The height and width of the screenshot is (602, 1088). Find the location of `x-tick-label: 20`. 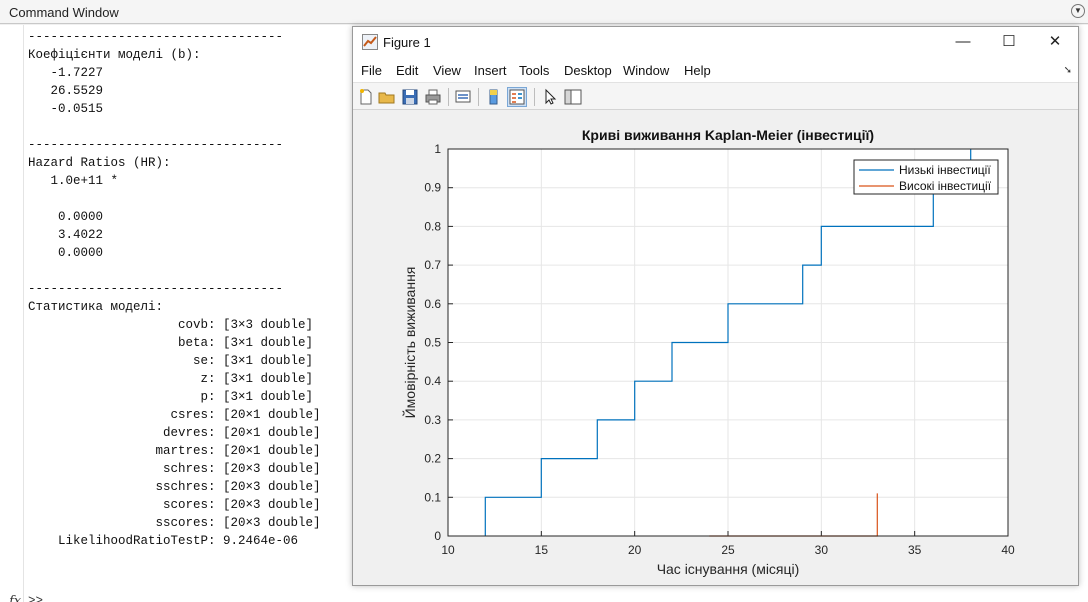

x-tick-label: 20 is located at coordinates (635, 550).